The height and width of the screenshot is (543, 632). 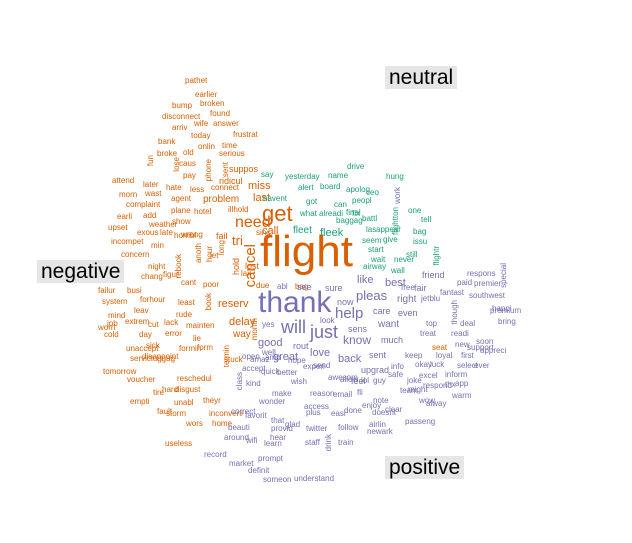 What do you see at coordinates (450, 384) in the screenshot?
I see `word: thx` at bounding box center [450, 384].